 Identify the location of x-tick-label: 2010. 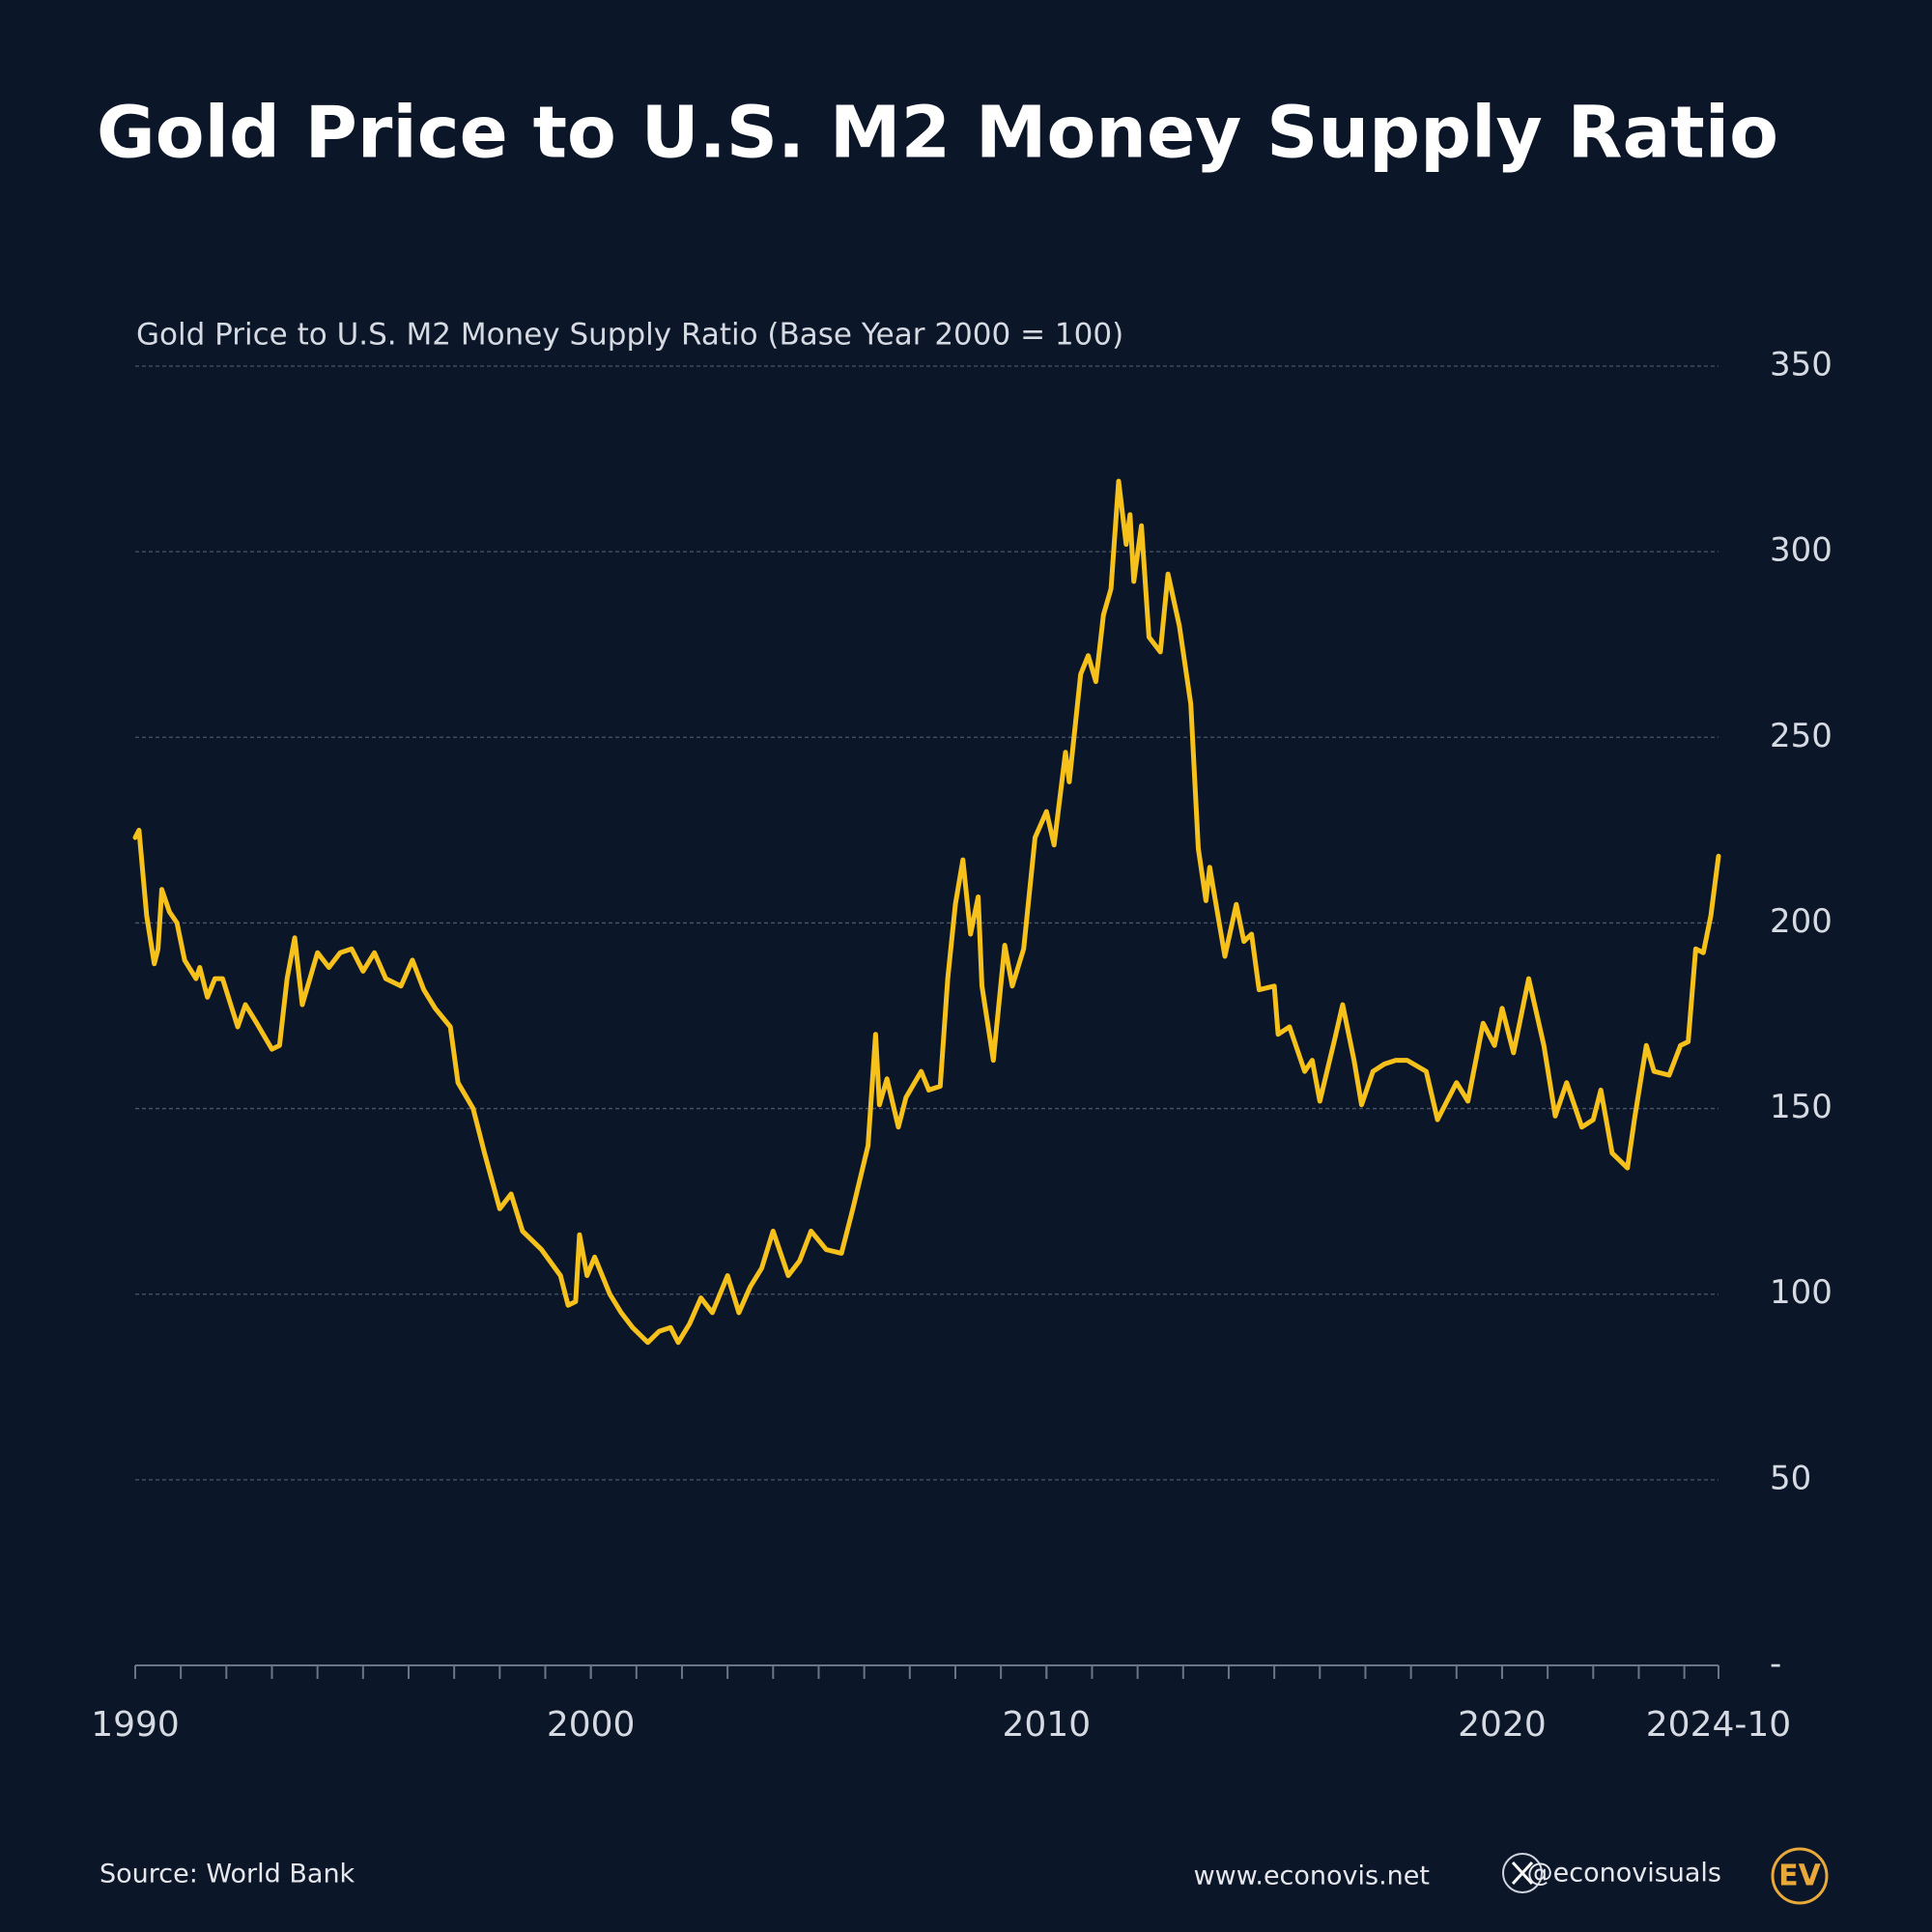
(1046, 1725).